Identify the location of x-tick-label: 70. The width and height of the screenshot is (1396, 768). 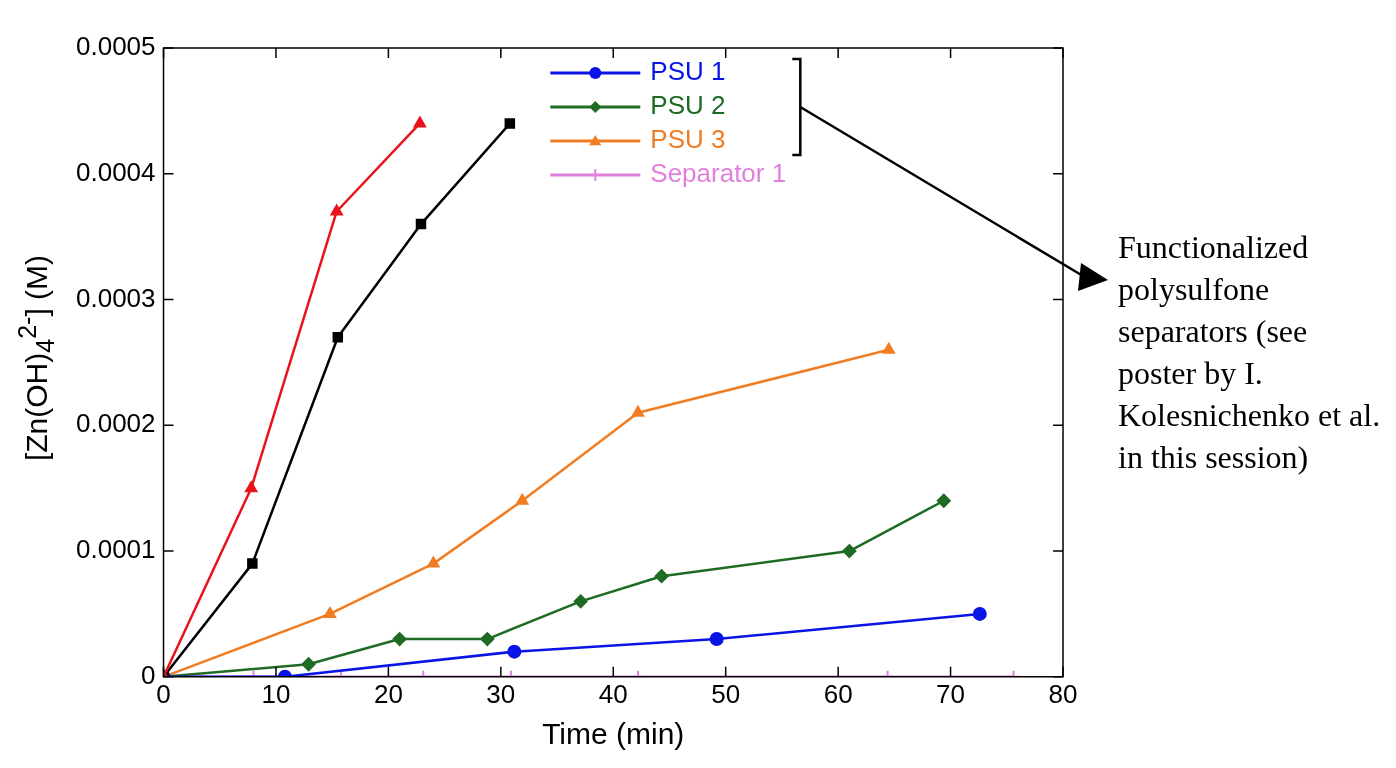
(951, 693).